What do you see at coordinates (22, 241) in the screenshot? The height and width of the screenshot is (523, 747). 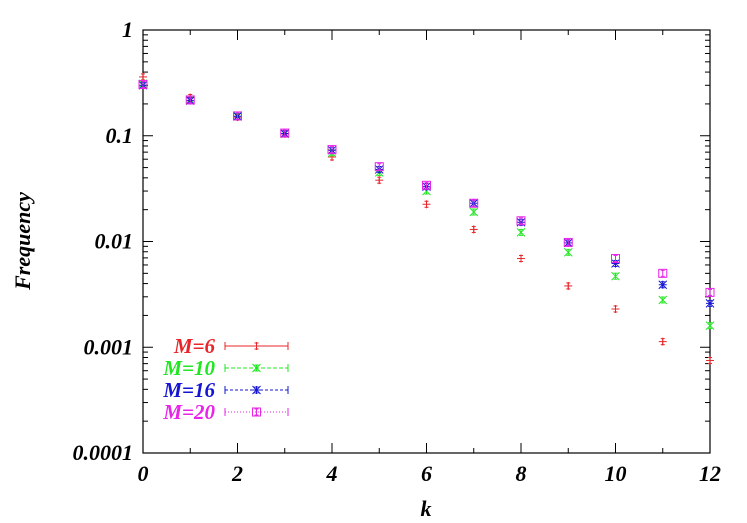 I see `y-axis-title: Frequency` at bounding box center [22, 241].